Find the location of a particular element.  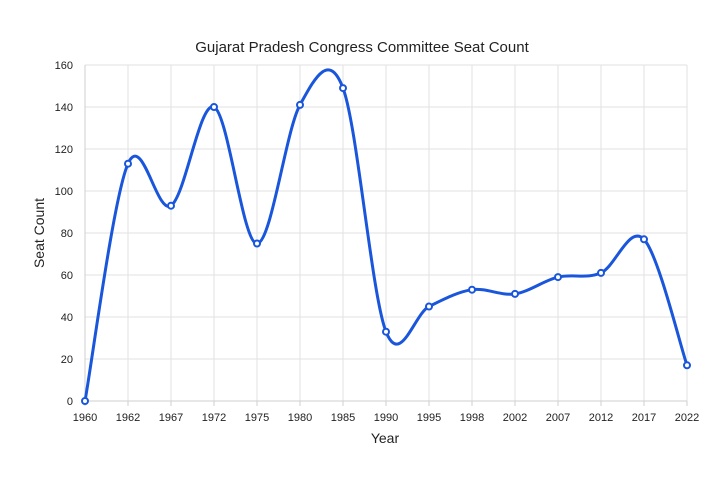

x-tick-label: 1998 is located at coordinates (472, 418).